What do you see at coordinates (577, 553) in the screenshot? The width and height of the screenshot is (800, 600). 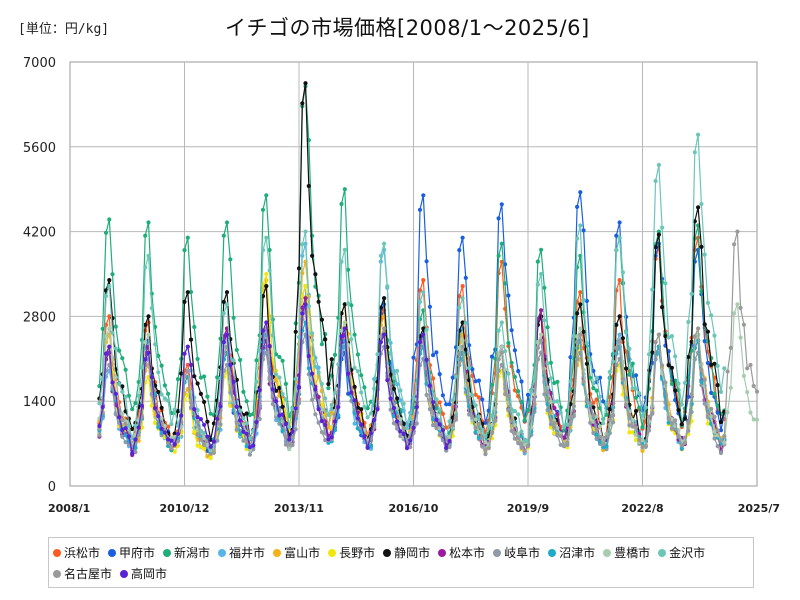 I see `legend-label: 沼津市` at bounding box center [577, 553].